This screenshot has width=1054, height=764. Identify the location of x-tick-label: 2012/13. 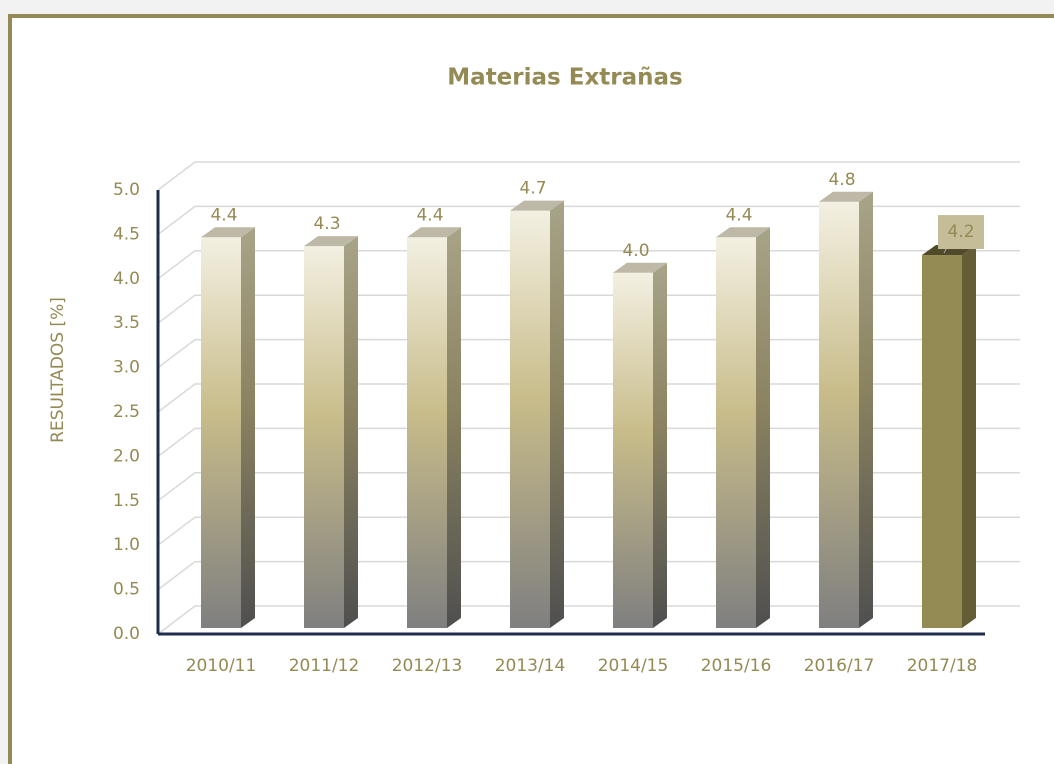
(427, 666).